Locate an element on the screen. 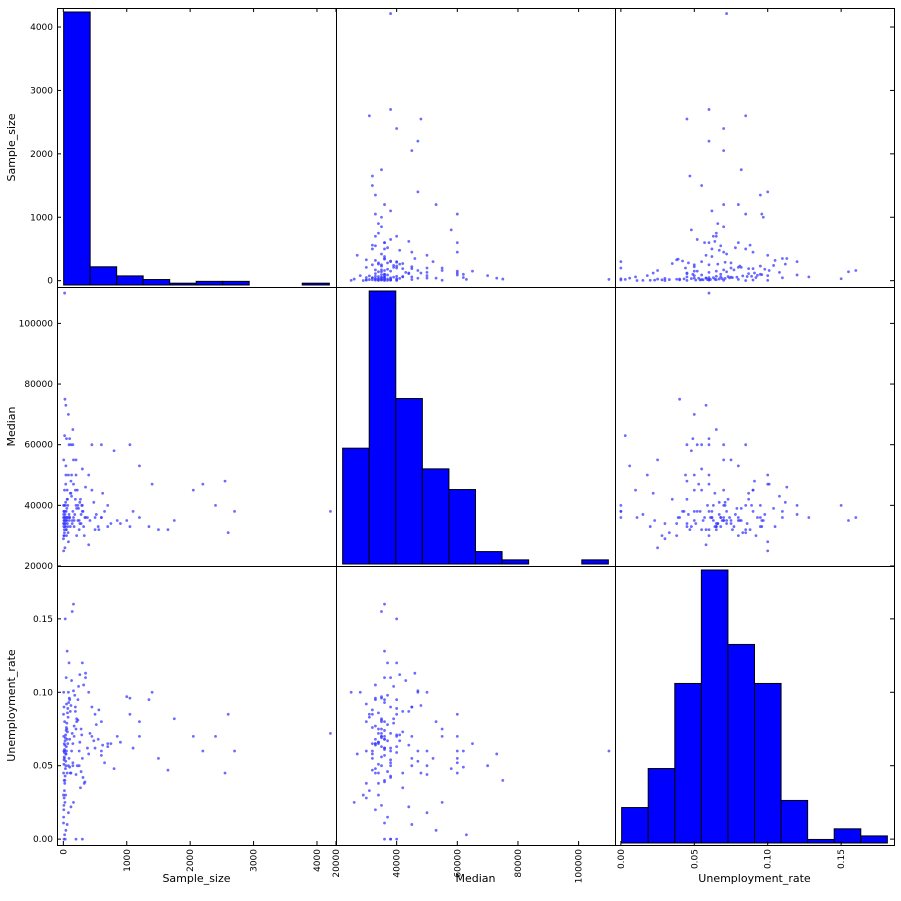  x-axis-label: Unemployment_rate is located at coordinates (754, 878).